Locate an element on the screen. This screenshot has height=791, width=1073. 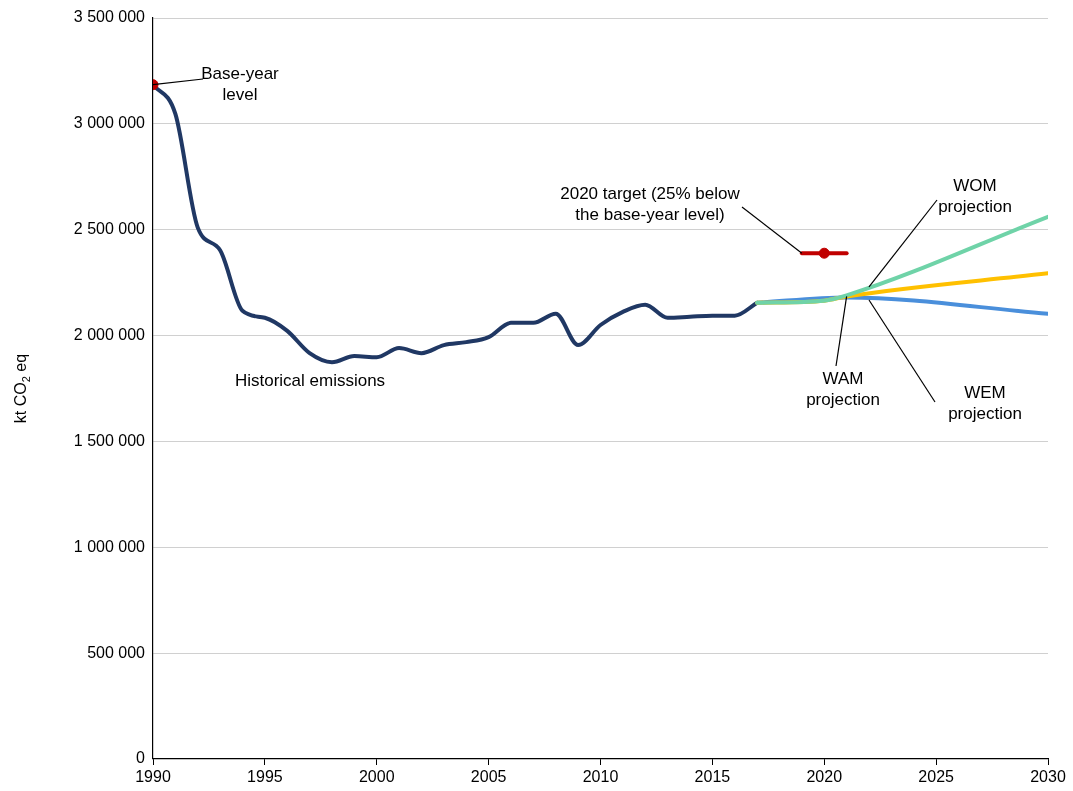
annotation: WEM projection is located at coordinates (985, 403).